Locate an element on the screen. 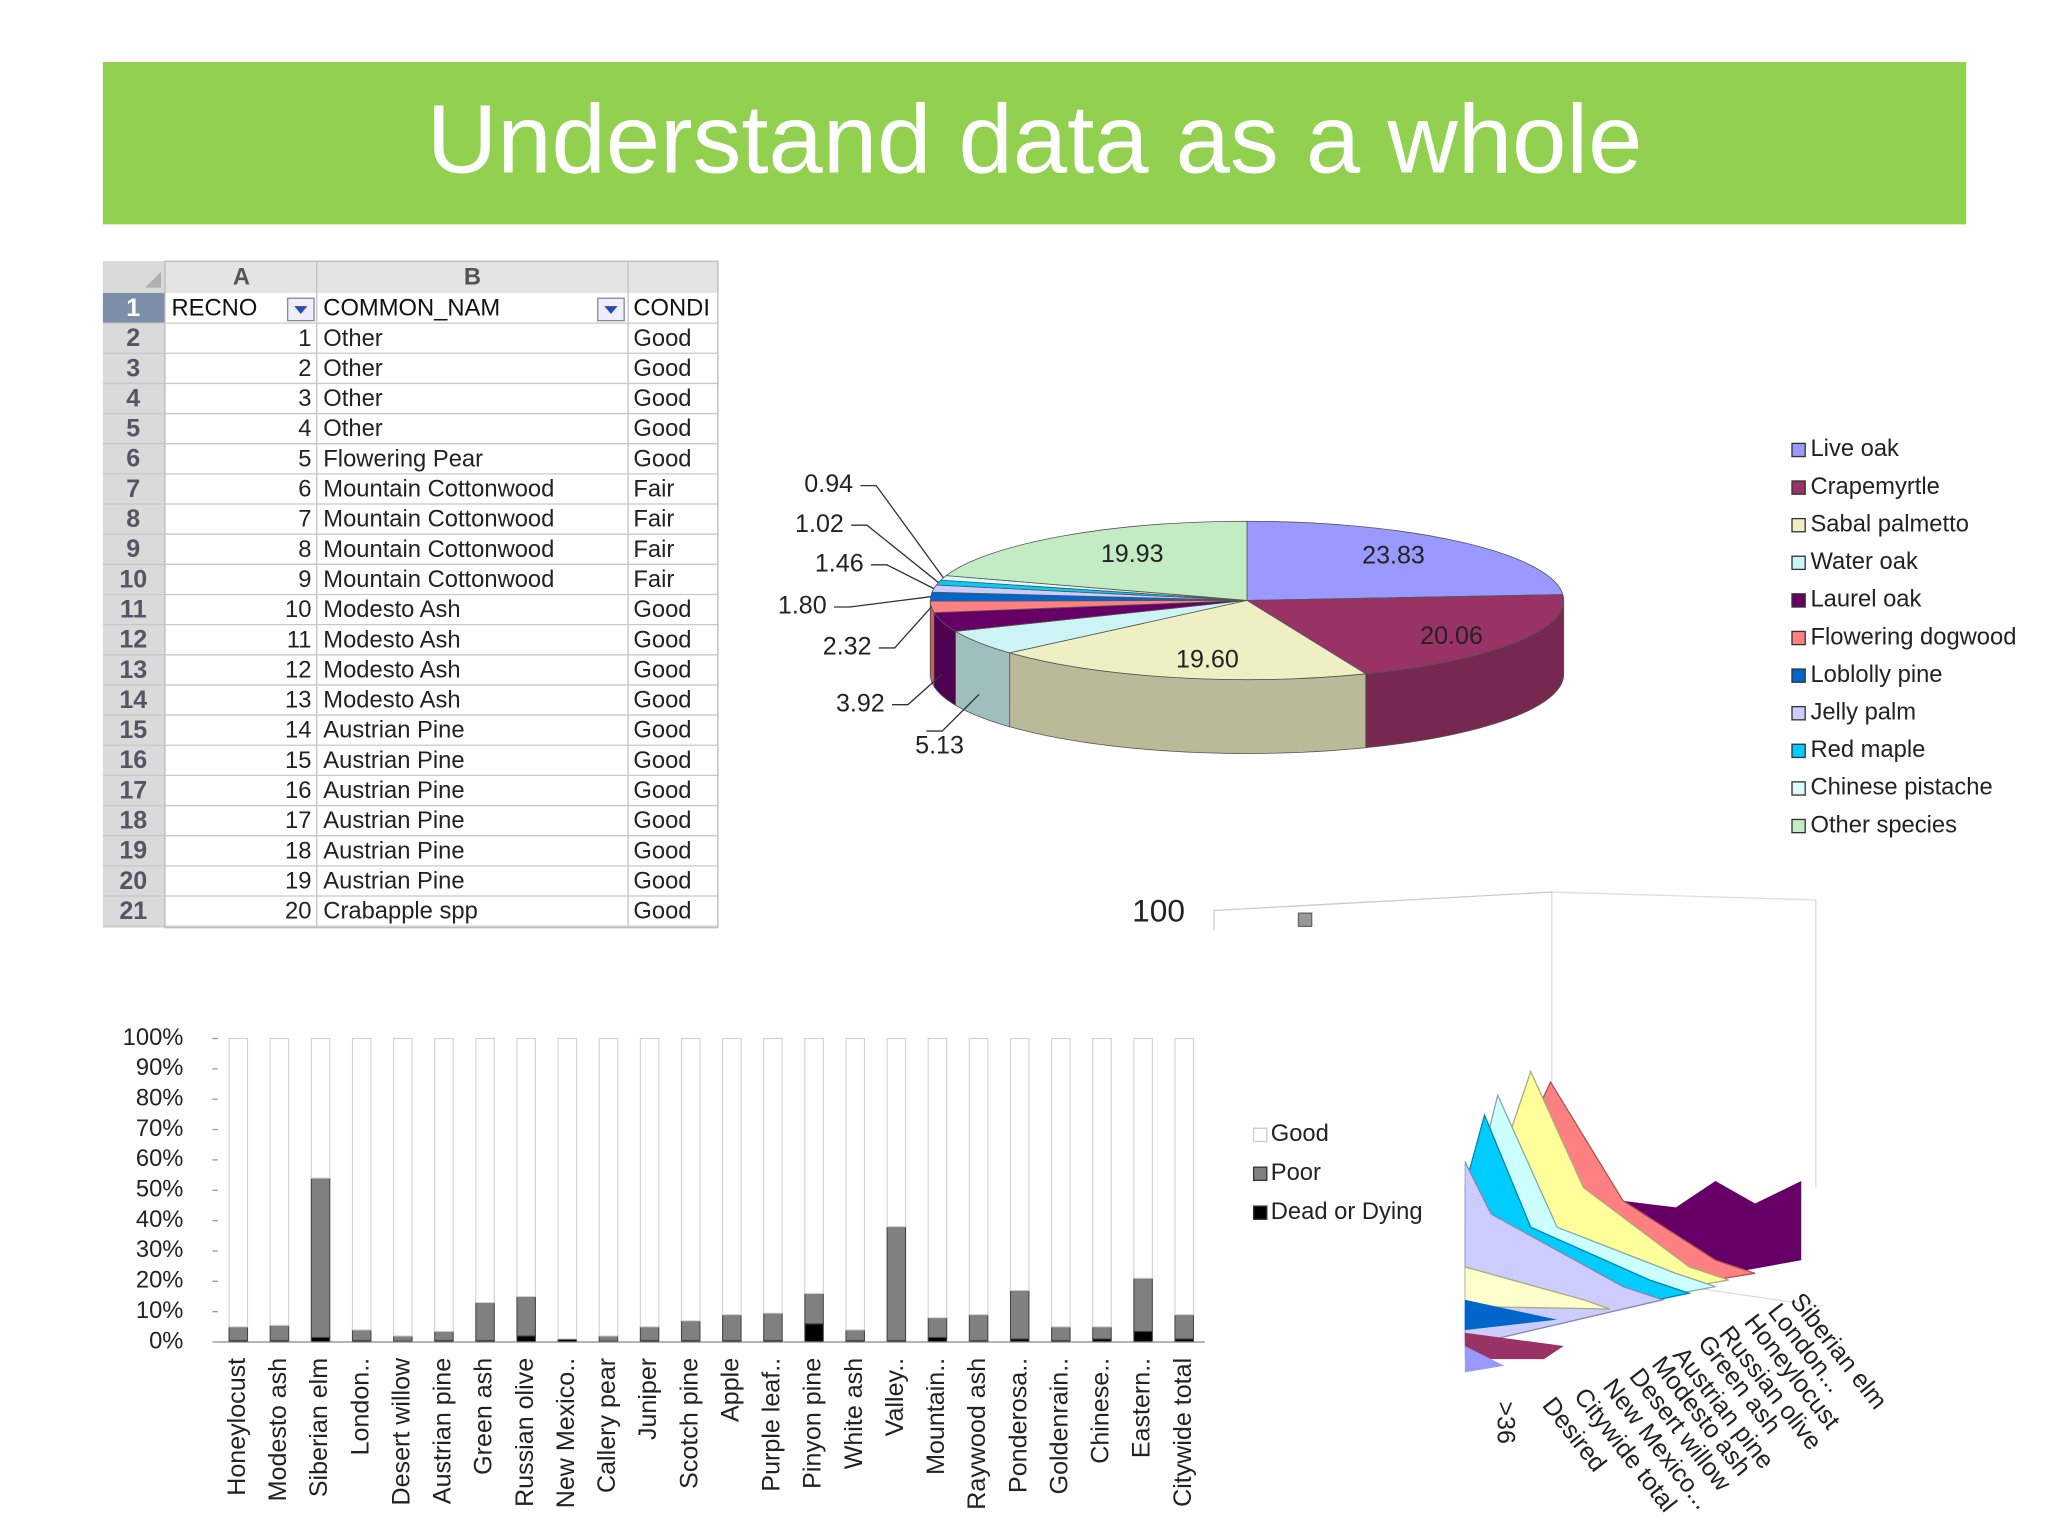 The image size is (2048, 1536). wall-edge is located at coordinates (1684, 1039).